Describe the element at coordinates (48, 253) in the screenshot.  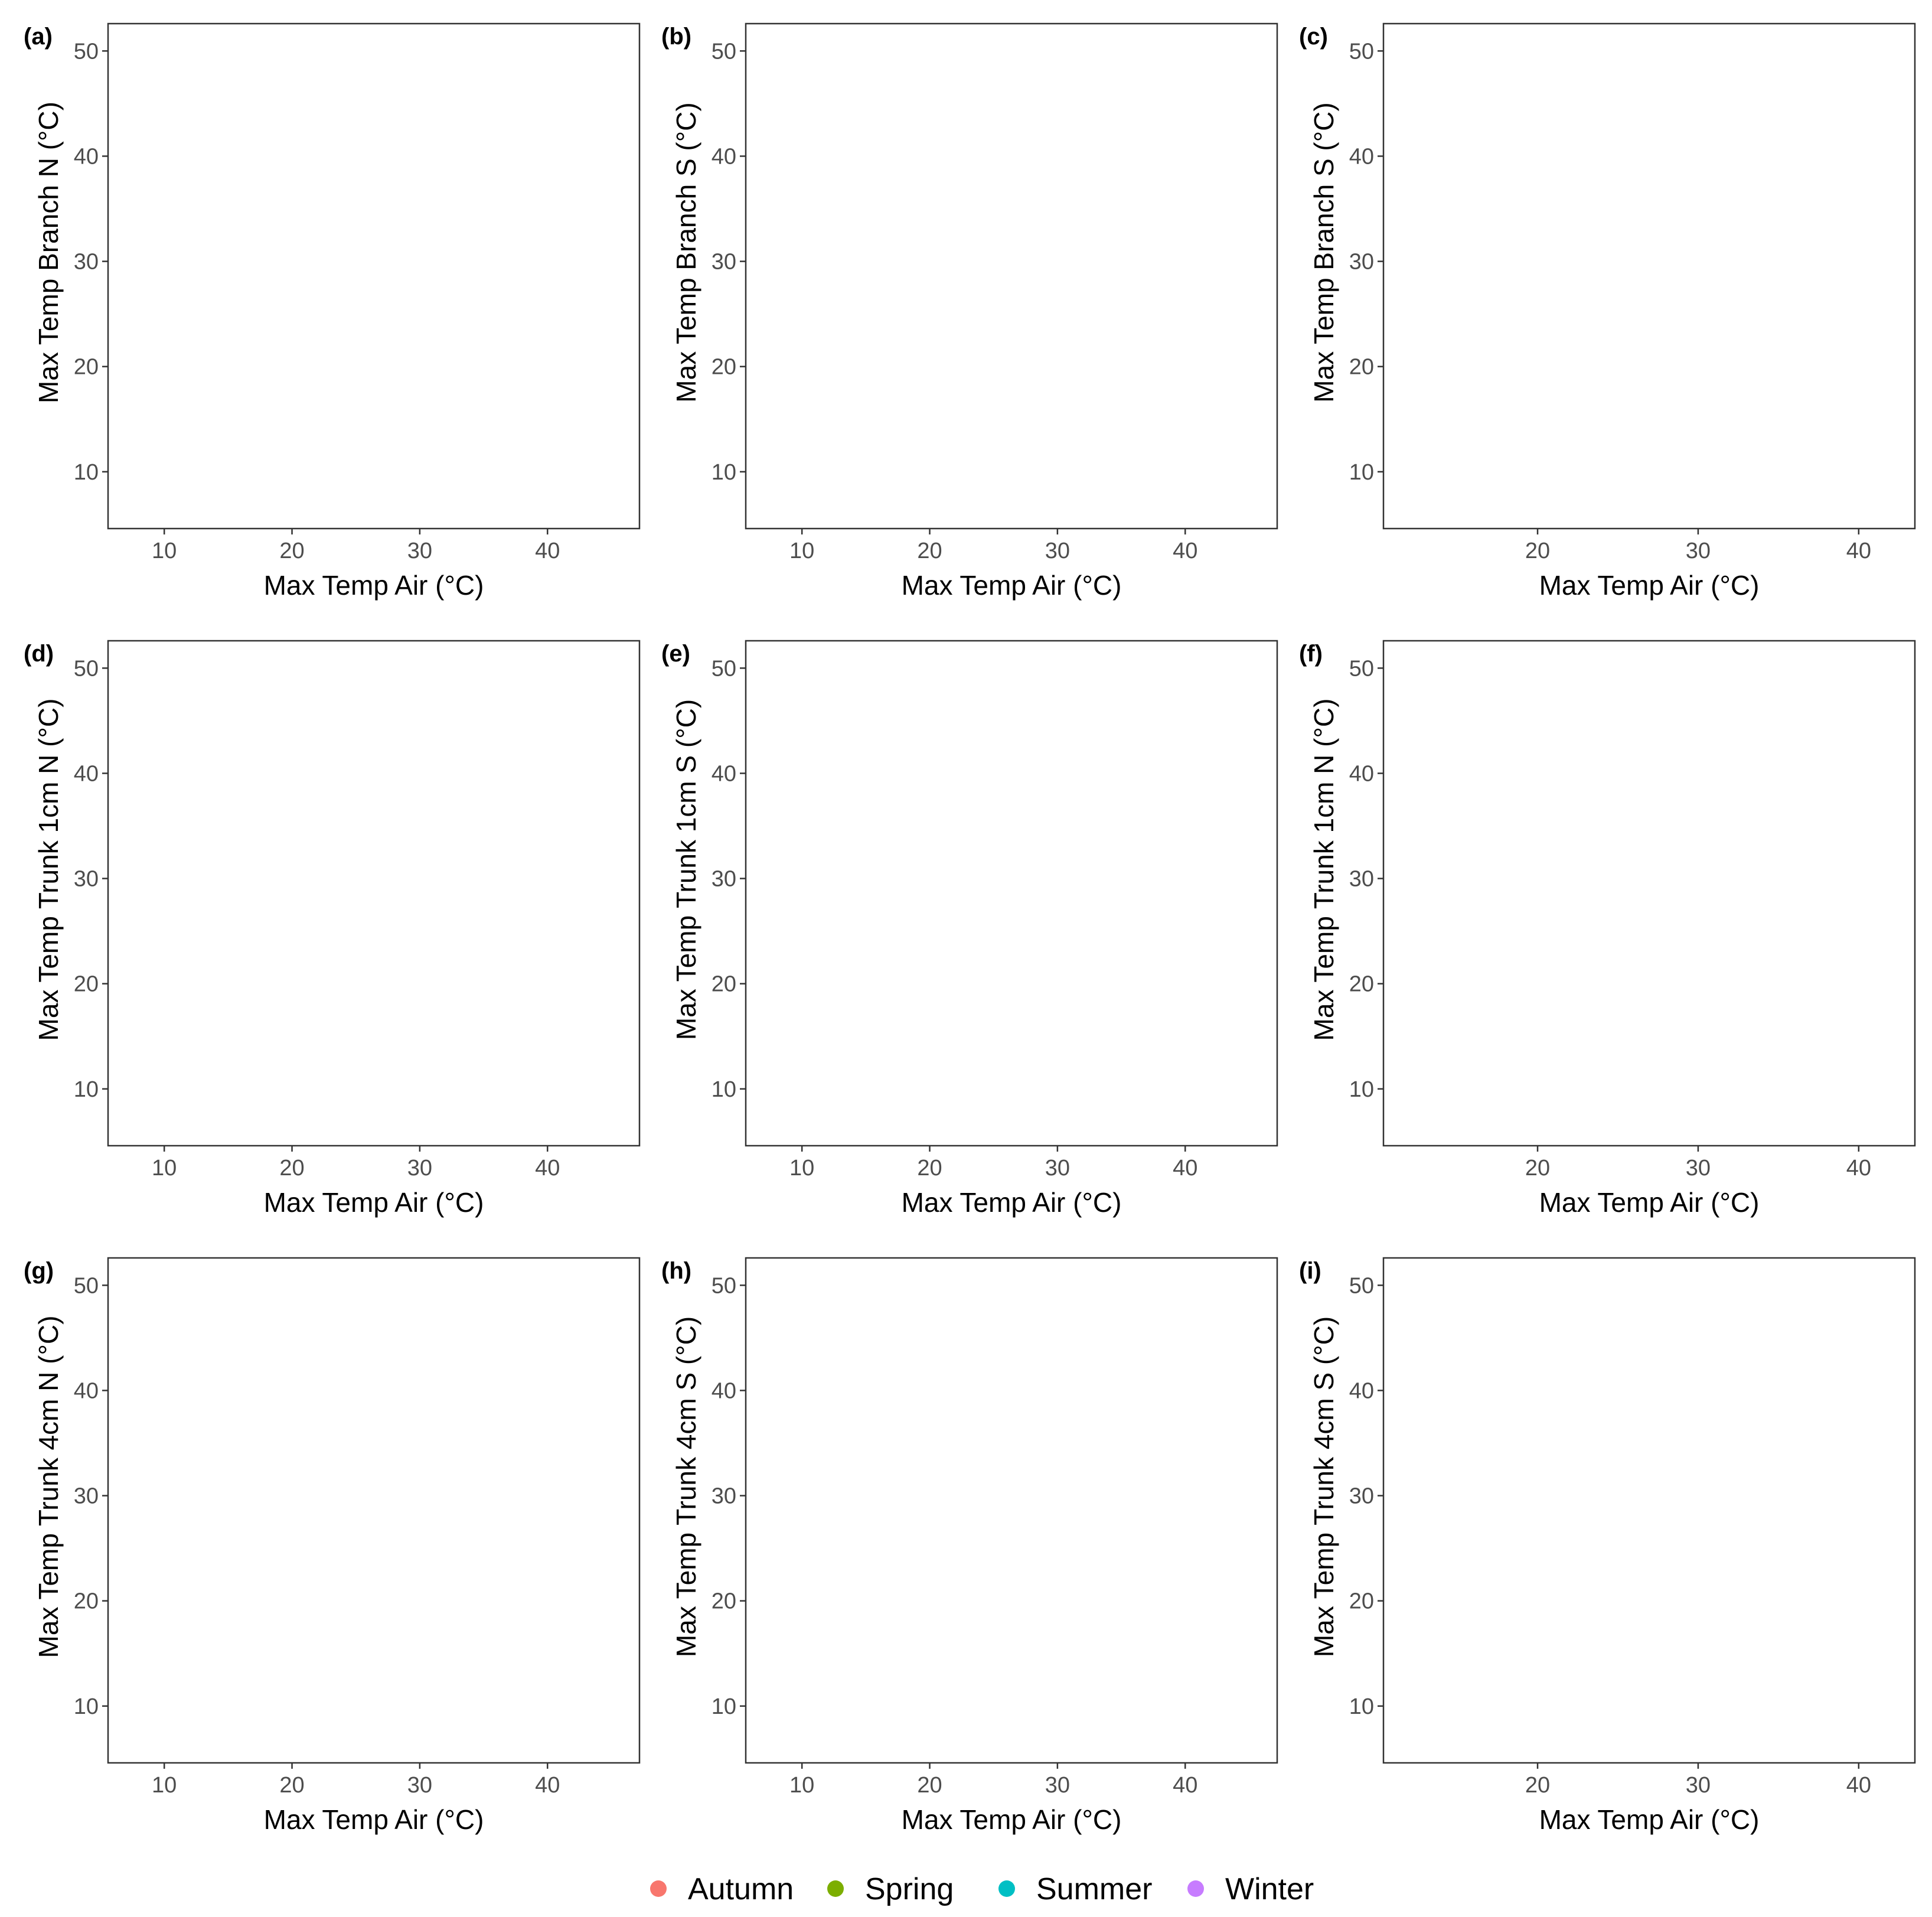
I see `y-axis-title: Max Temp Branch N (°C)` at that location.